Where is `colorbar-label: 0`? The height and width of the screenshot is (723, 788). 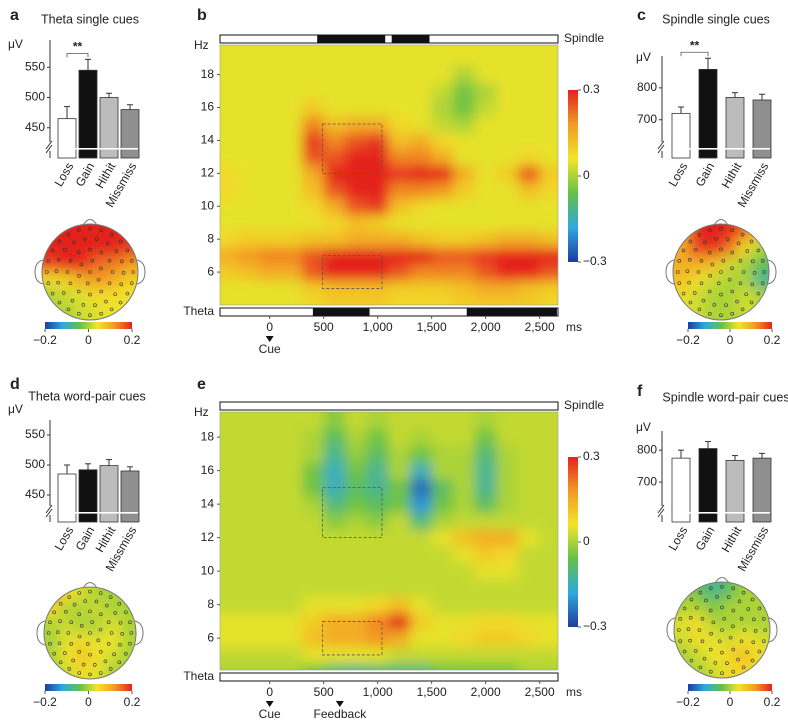 colorbar-label: 0 is located at coordinates (586, 175).